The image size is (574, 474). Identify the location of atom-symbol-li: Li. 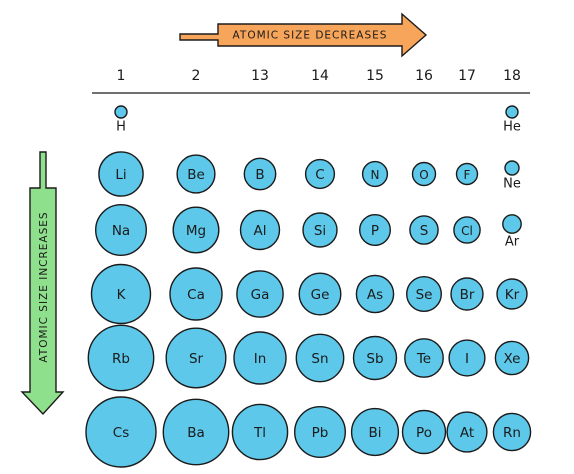
(120, 175).